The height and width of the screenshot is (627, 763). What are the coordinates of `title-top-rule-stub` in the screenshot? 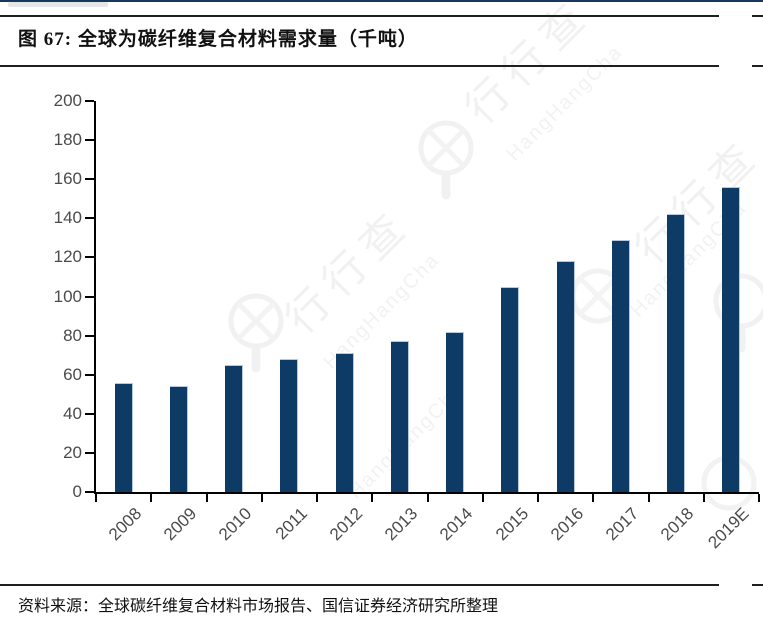 It's located at (757, 16).